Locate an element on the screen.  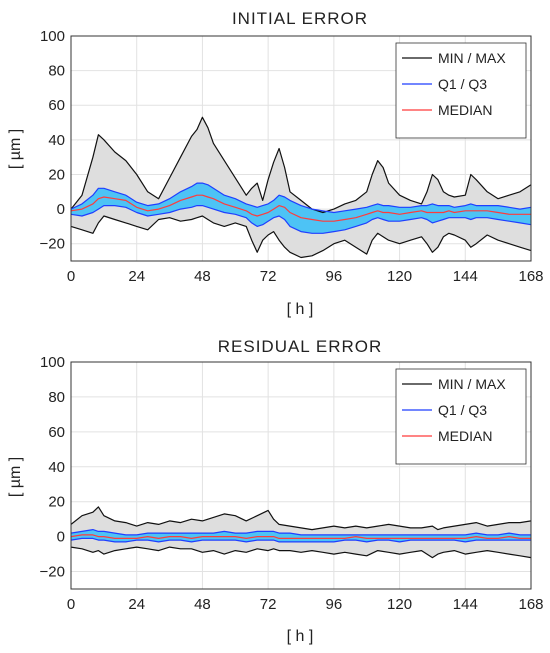
q1-q3-band is located at coordinates (301, 208).